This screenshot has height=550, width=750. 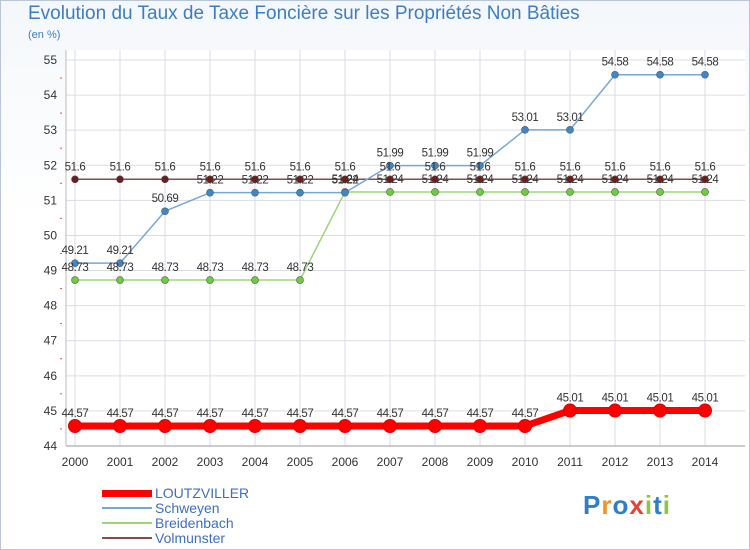 What do you see at coordinates (345, 462) in the screenshot?
I see `x-tick-label: 2006` at bounding box center [345, 462].